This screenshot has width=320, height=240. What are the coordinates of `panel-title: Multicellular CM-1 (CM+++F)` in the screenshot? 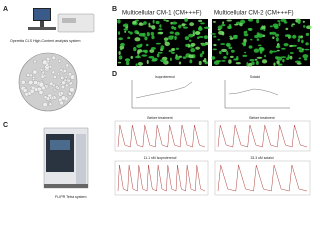 It's located at (162, 13).